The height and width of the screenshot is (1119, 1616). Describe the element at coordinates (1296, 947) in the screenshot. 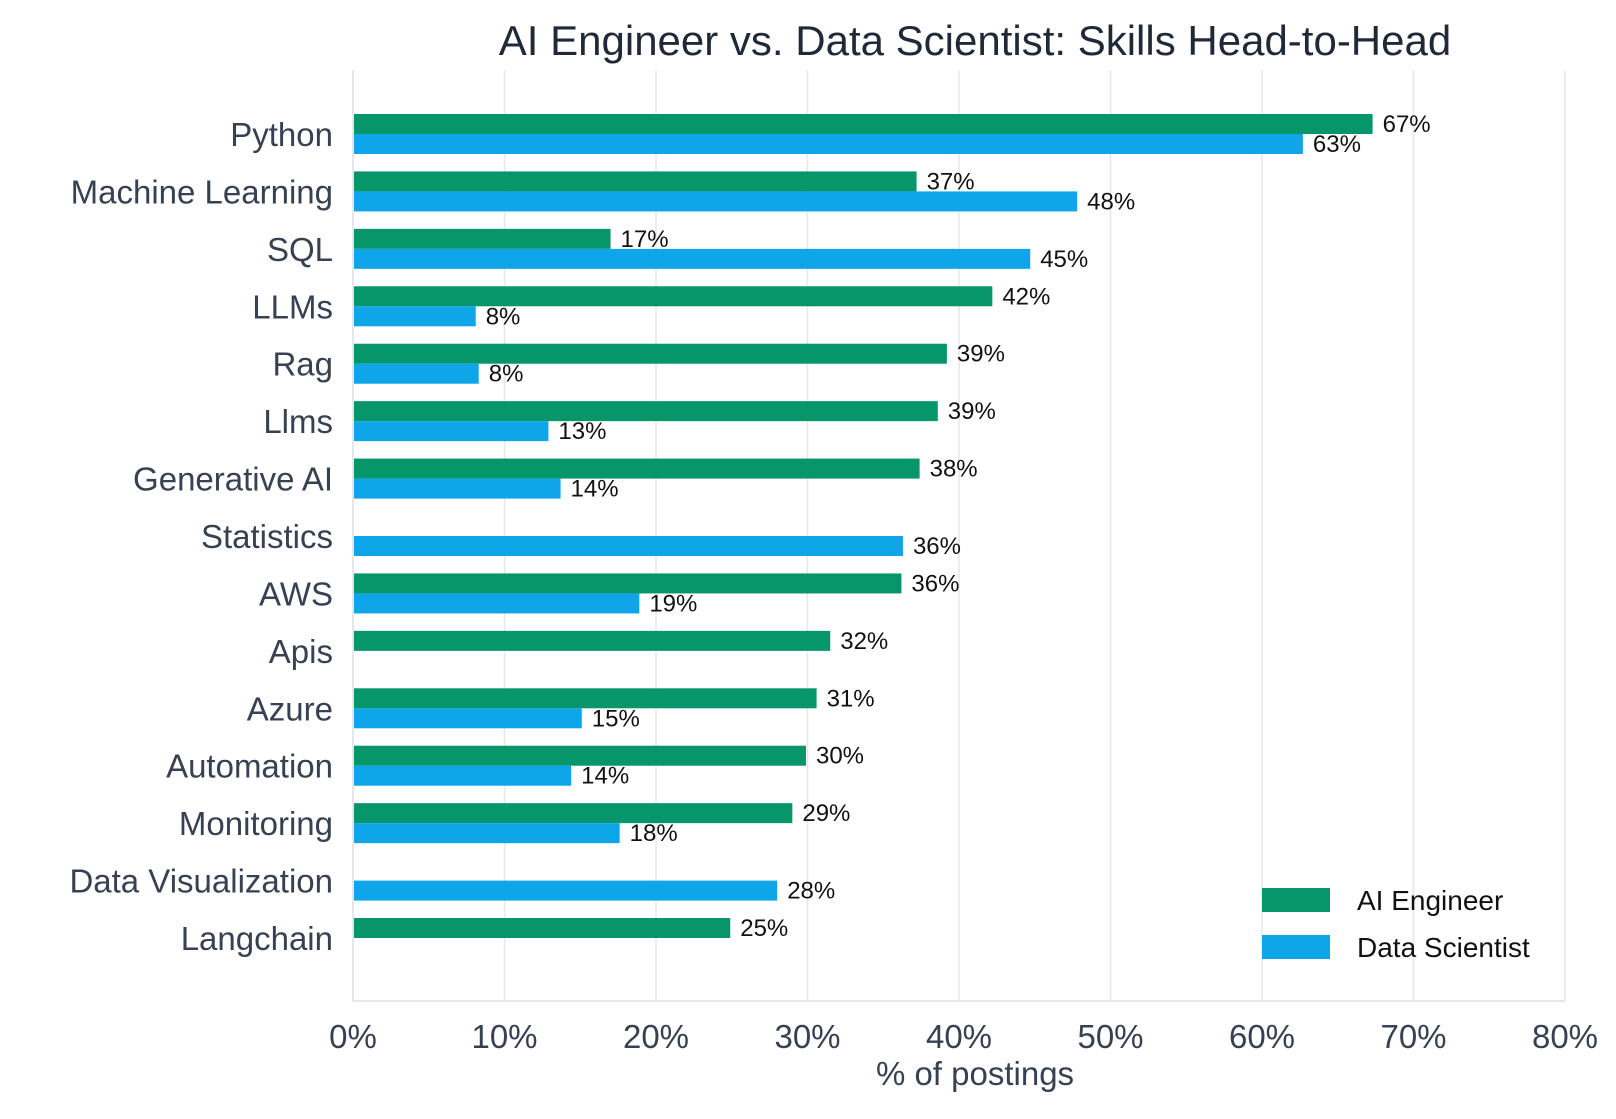

I see `legend-swatch-data-scientist` at that location.